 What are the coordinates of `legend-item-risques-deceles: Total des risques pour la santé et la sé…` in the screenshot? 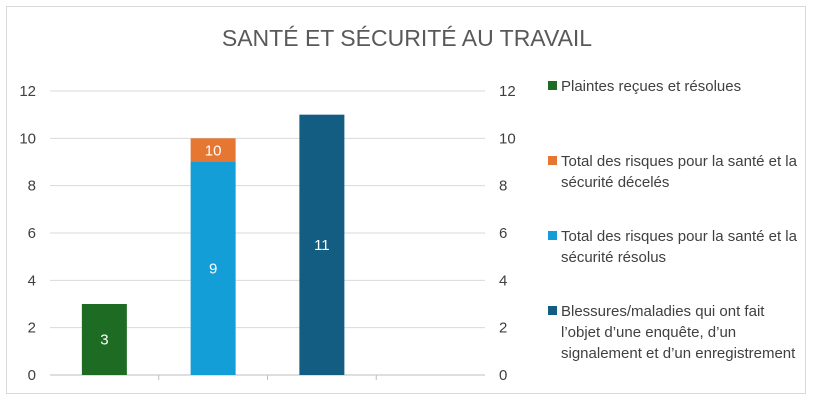 It's located at (677, 172).